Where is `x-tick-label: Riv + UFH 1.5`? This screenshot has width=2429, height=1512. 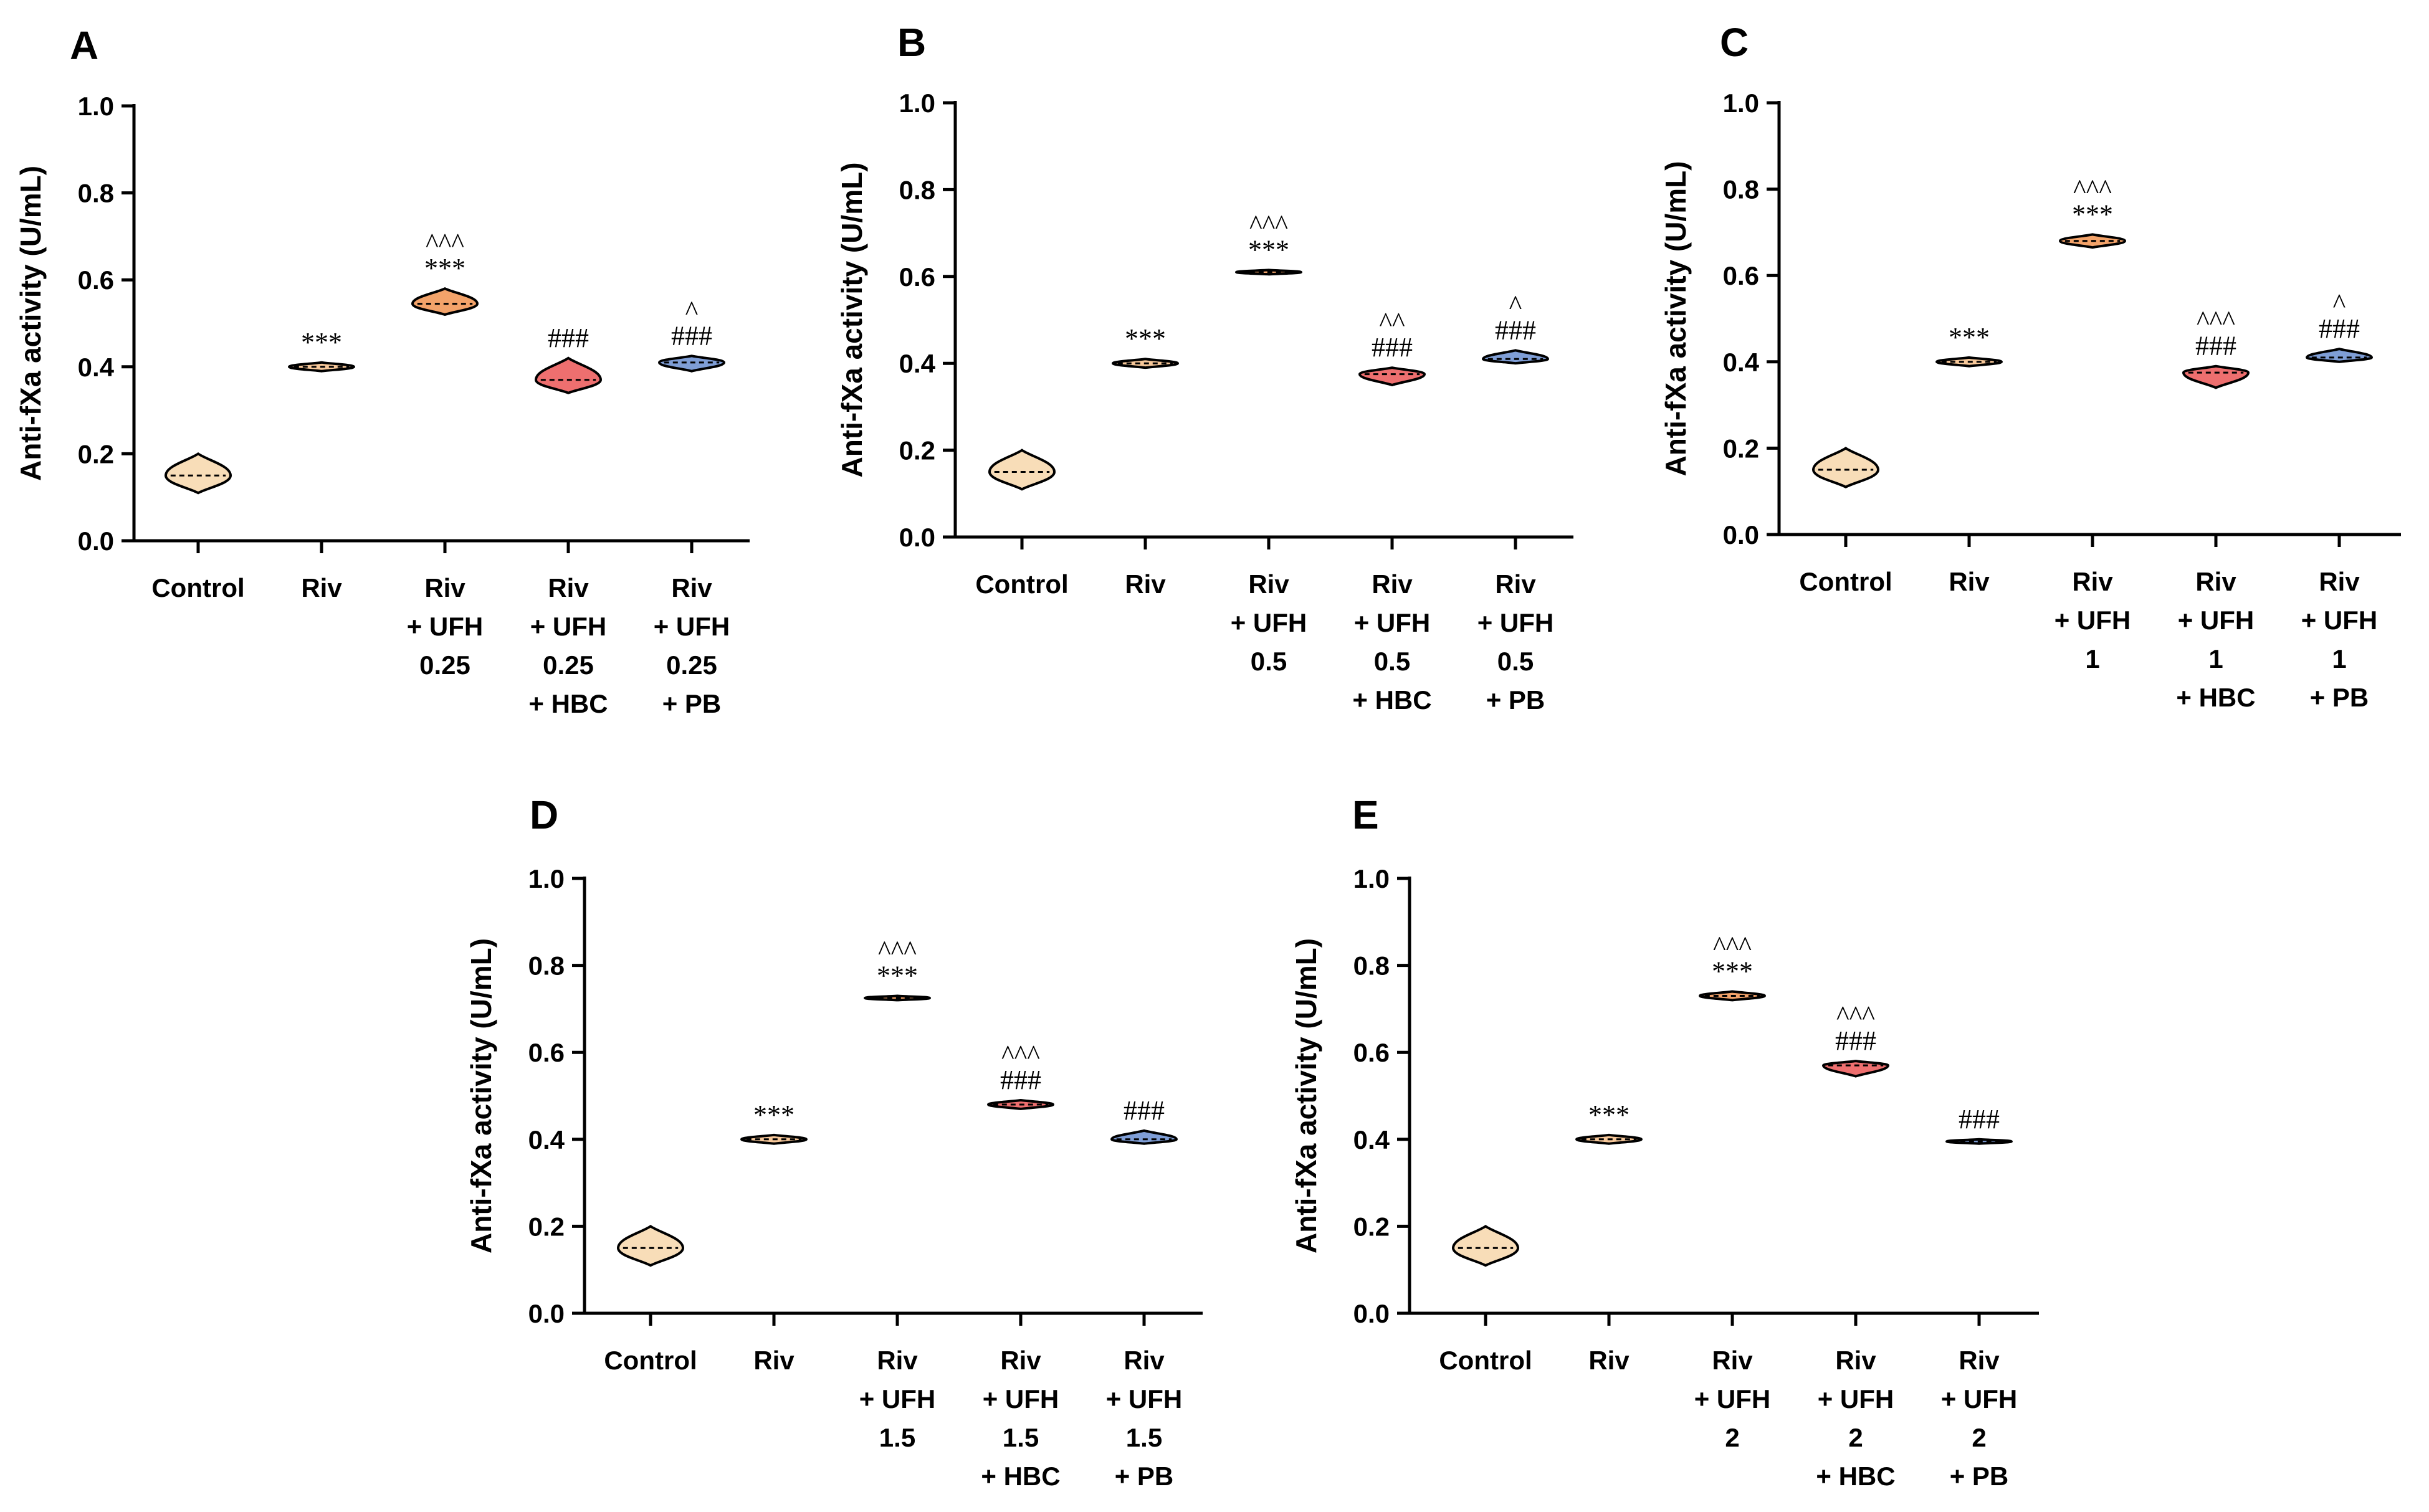 x-tick-label: Riv + UFH 1.5 is located at coordinates (897, 1399).